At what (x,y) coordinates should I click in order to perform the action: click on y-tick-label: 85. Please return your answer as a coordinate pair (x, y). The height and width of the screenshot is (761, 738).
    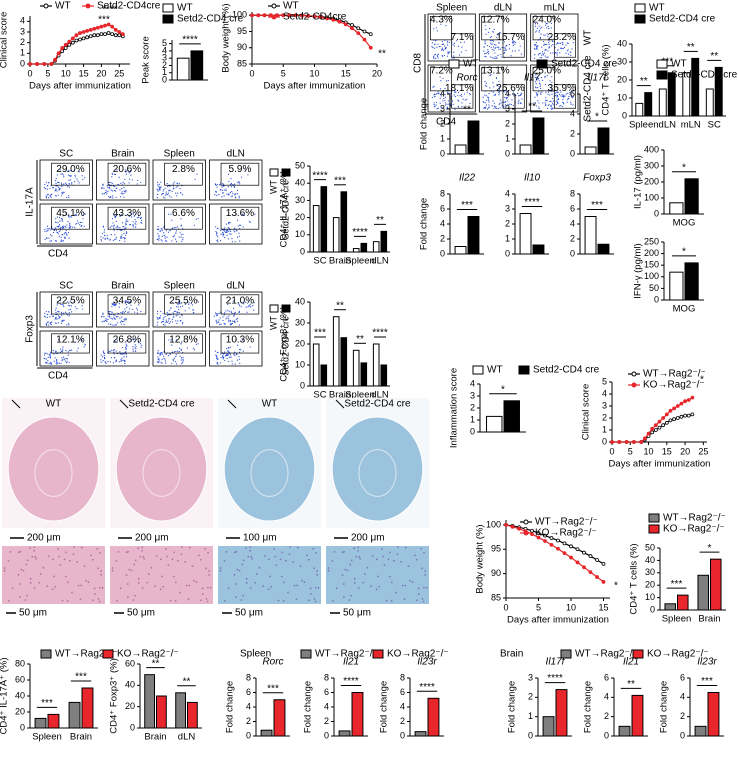
    Looking at the image, I should click on (496, 597).